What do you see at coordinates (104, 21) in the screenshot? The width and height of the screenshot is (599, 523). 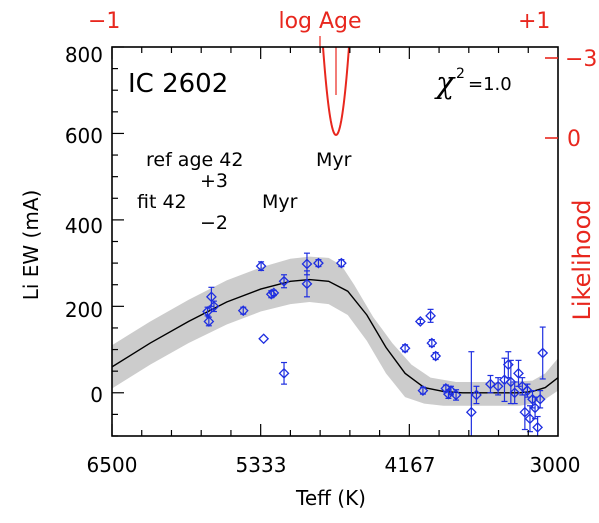 I see `top-axis-left-tick: −1` at bounding box center [104, 21].